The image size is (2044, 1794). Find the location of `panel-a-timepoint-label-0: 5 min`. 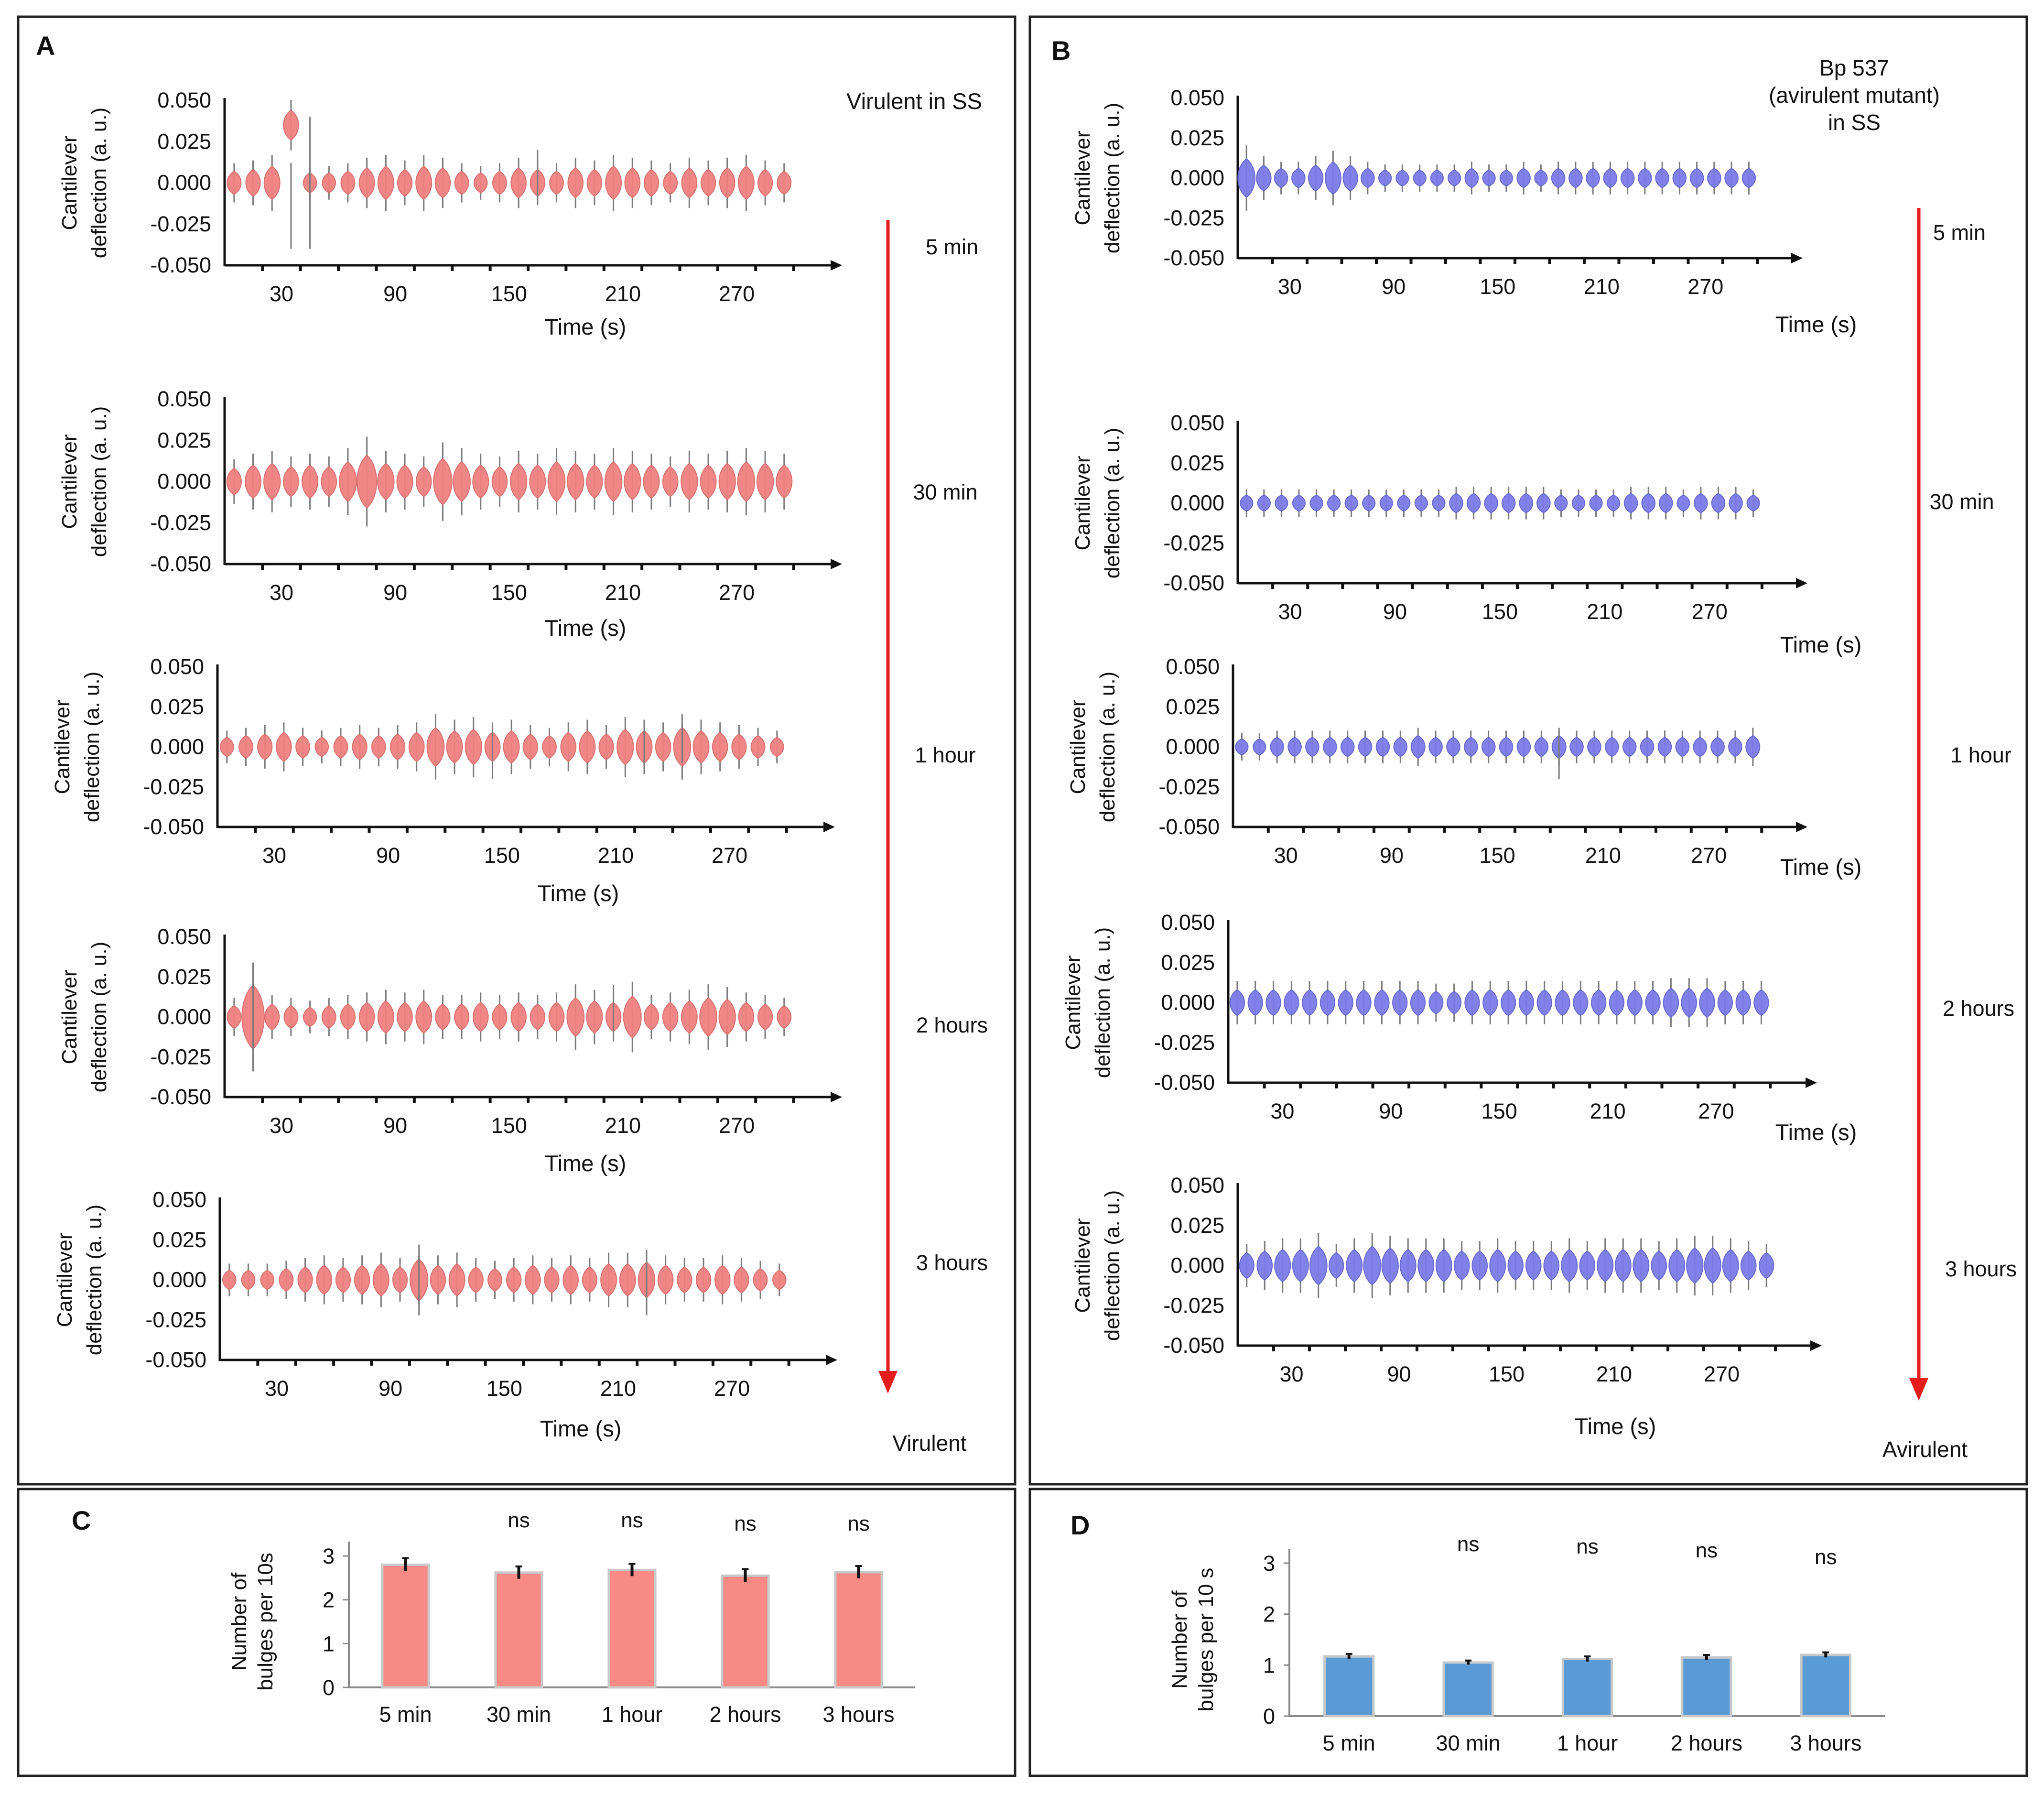

panel-a-timepoint-label-0: 5 min is located at coordinates (952, 247).